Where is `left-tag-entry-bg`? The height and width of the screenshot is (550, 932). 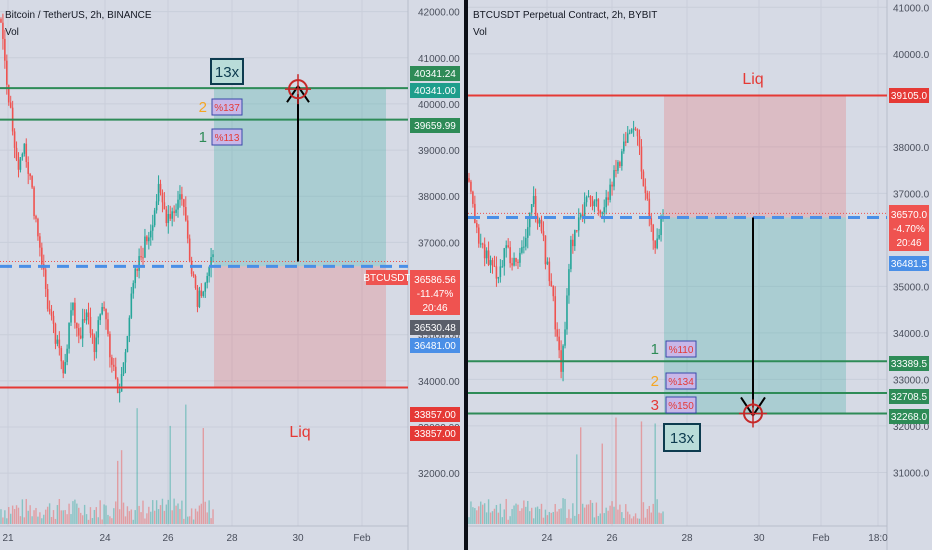
left-tag-entry-bg is located at coordinates (435, 345).